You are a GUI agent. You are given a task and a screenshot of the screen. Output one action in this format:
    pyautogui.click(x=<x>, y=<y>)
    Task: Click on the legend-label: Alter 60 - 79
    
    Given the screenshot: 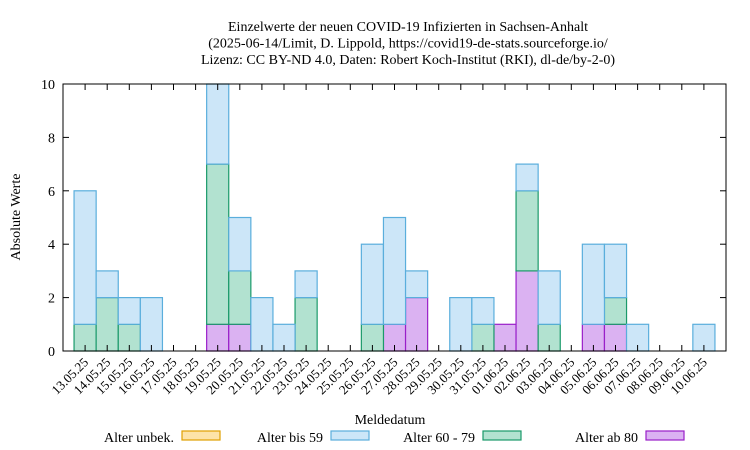 What is the action you would take?
    pyautogui.click(x=439, y=438)
    